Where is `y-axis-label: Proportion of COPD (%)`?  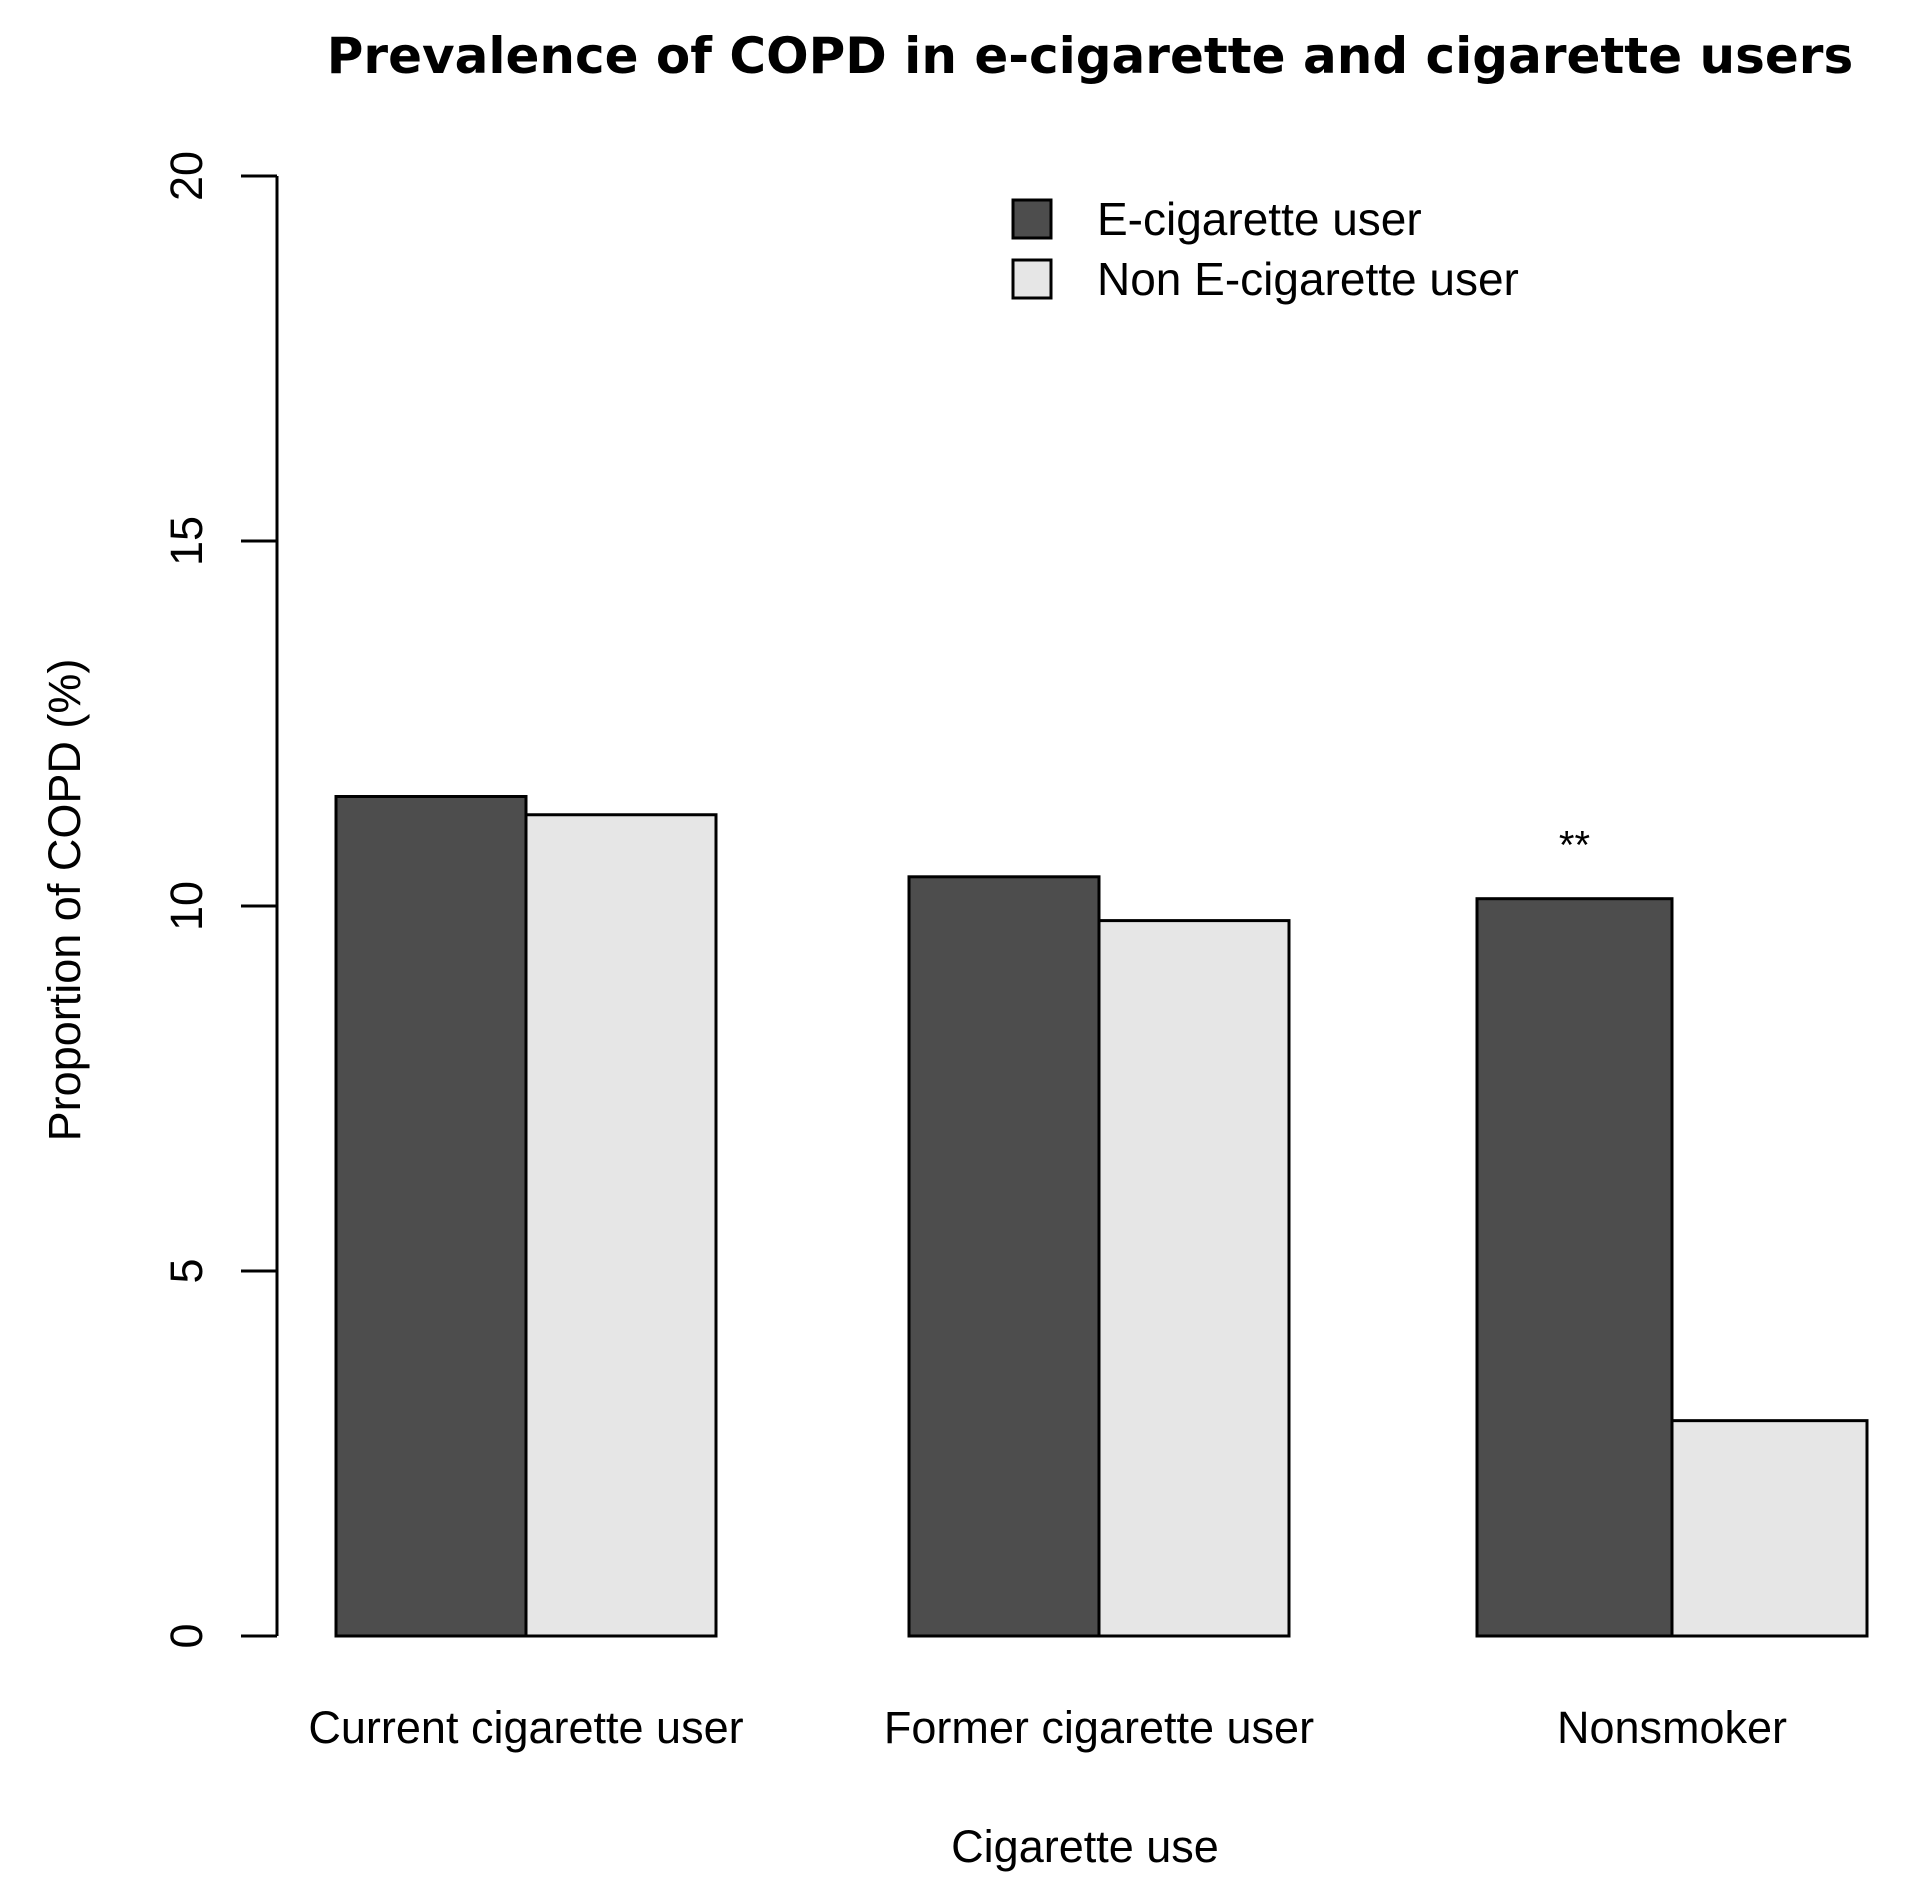 y-axis-label: Proportion of COPD (%) is located at coordinates (64, 900).